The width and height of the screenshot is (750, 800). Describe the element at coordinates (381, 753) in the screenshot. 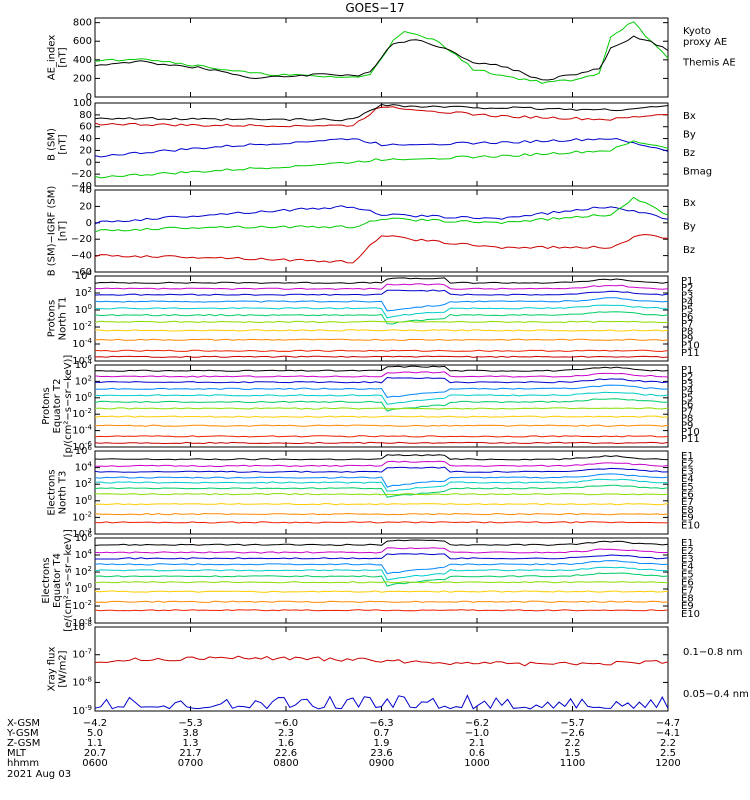

I see `ephemeris-value: 23.6` at that location.